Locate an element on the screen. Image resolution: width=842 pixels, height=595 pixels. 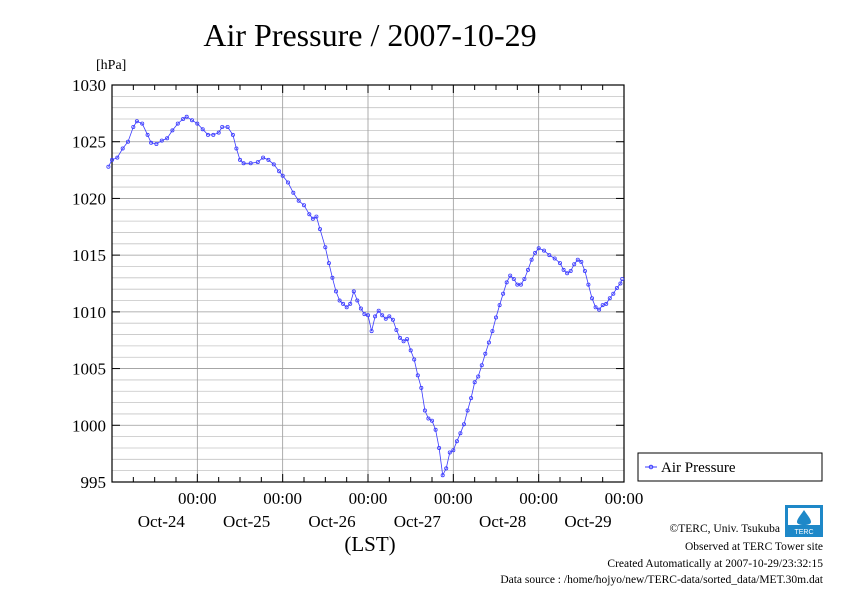
terc-logo: TERC is located at coordinates (804, 521).